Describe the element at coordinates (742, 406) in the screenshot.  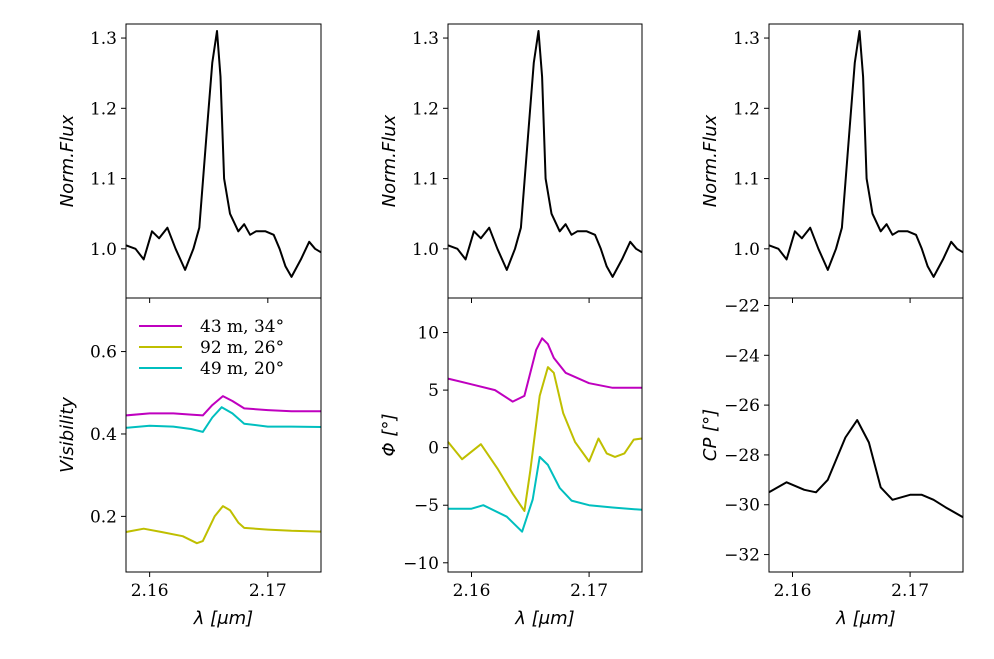
I see `y-tick-label: −26` at that location.